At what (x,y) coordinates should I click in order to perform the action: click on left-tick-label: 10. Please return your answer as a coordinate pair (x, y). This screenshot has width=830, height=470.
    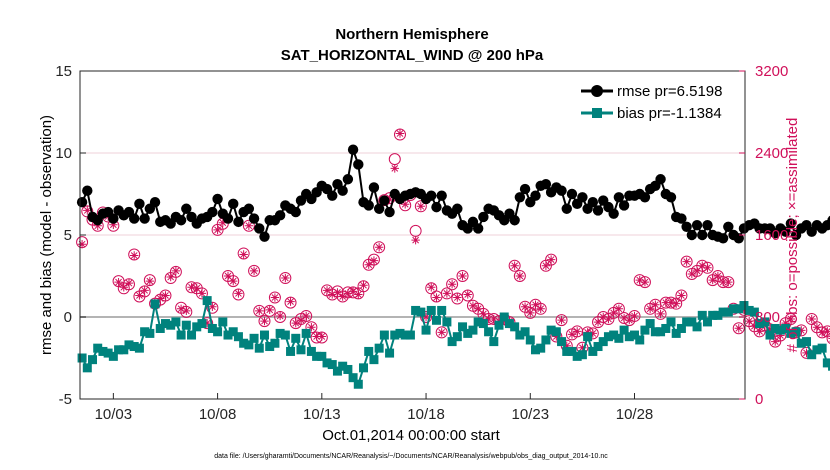
    Looking at the image, I should click on (63, 153).